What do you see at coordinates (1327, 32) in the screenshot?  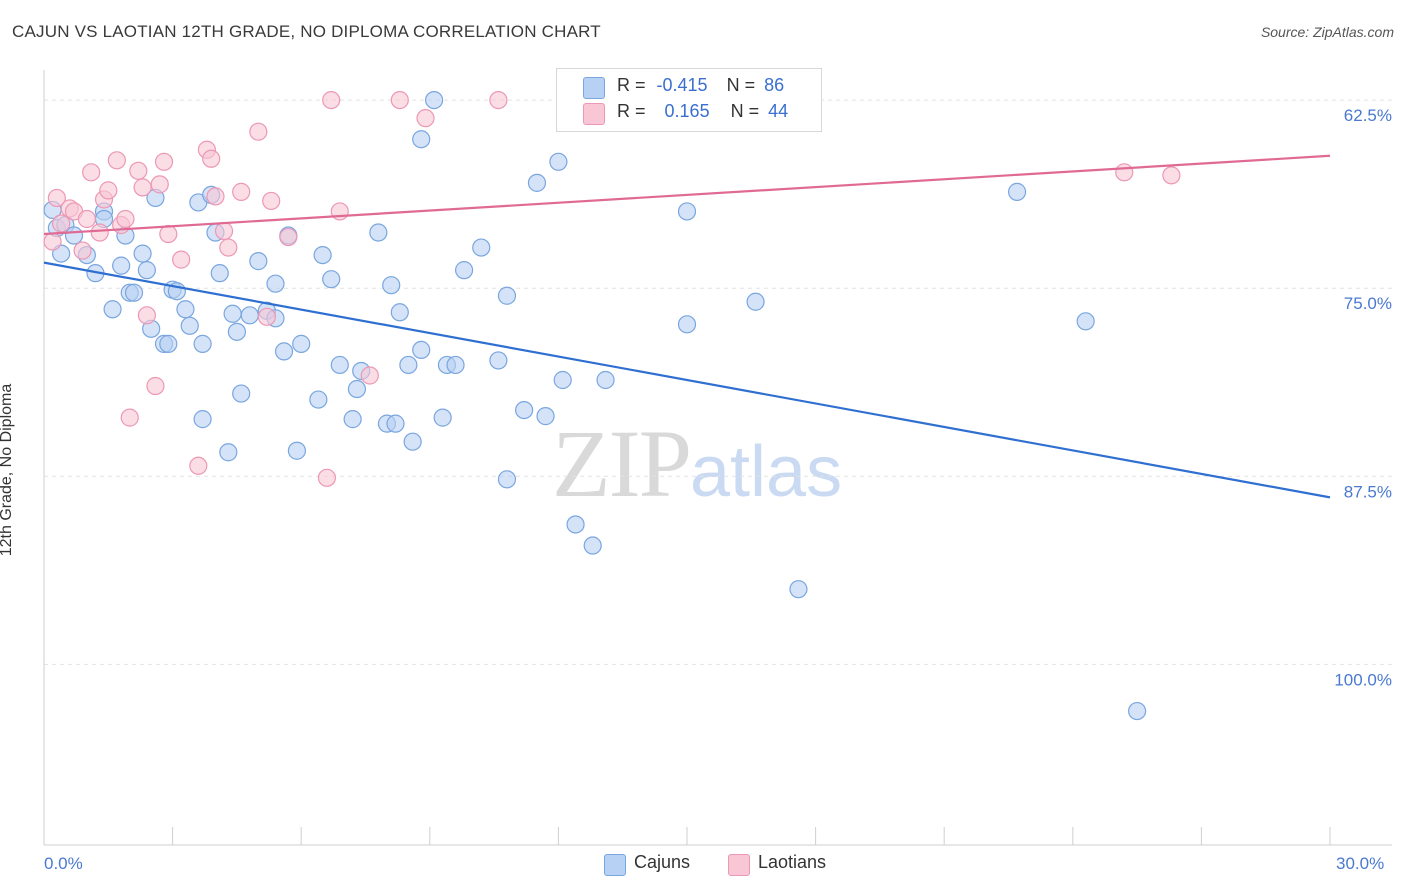 I see `chart-source: Source: ZipAtlas.com` at bounding box center [1327, 32].